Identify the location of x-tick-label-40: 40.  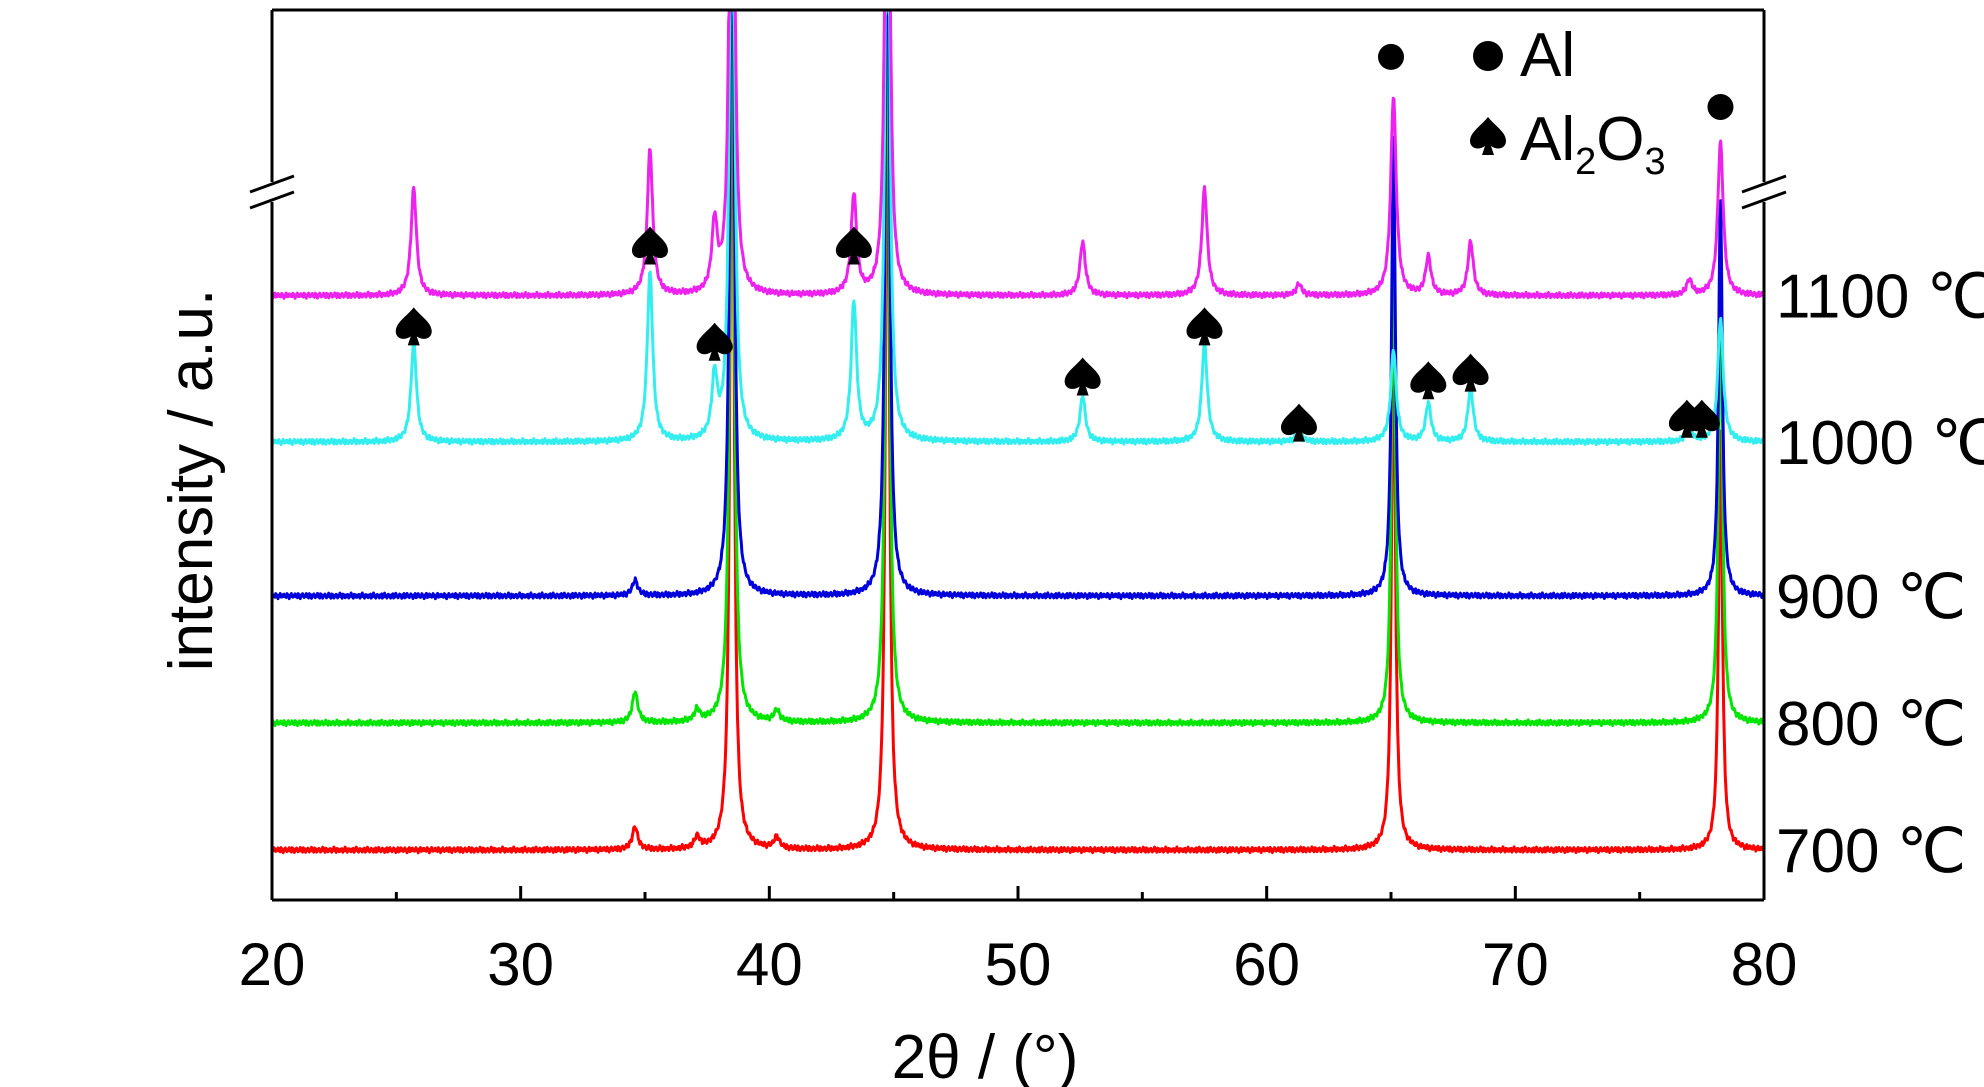
(769, 964).